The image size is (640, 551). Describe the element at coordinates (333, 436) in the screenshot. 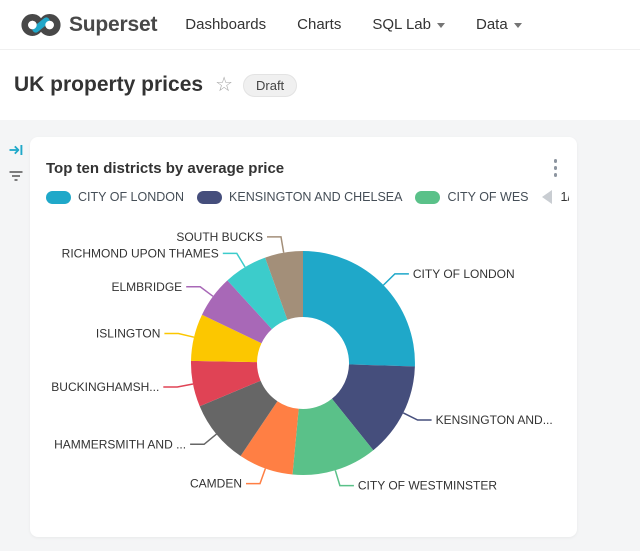

I see `donut-slice-city-of-westminster` at that location.